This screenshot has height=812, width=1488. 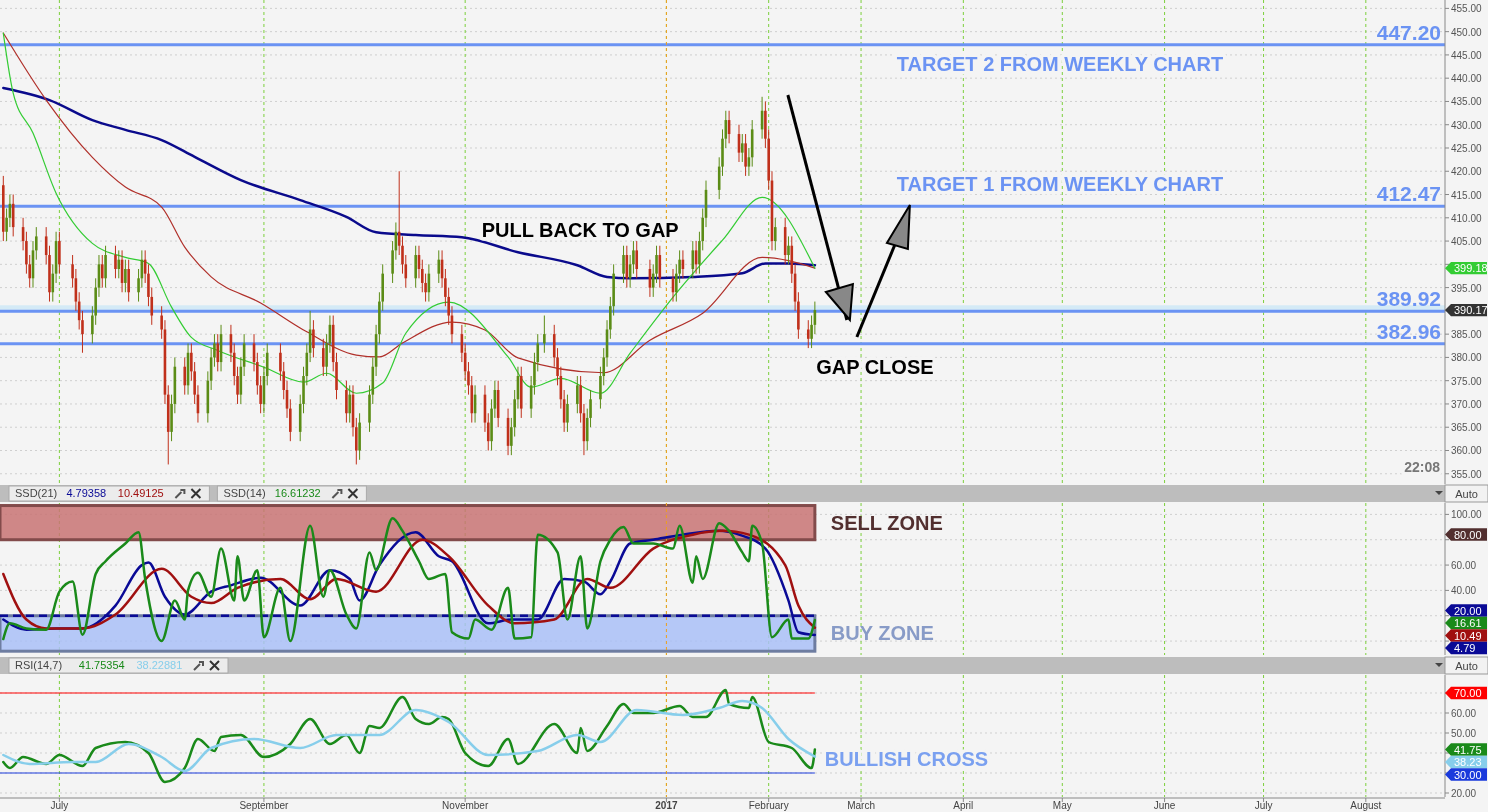 I want to click on y-tick-label: 360.00, so click(x=1467, y=451).